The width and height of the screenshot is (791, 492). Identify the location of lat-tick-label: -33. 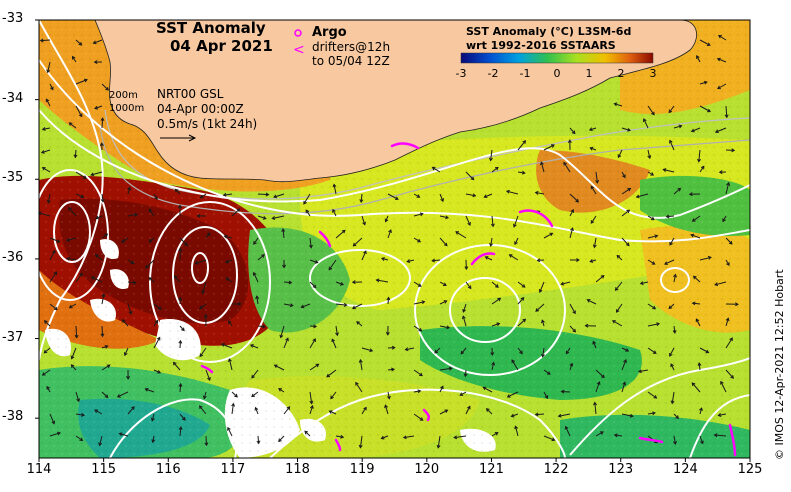
(13, 18).